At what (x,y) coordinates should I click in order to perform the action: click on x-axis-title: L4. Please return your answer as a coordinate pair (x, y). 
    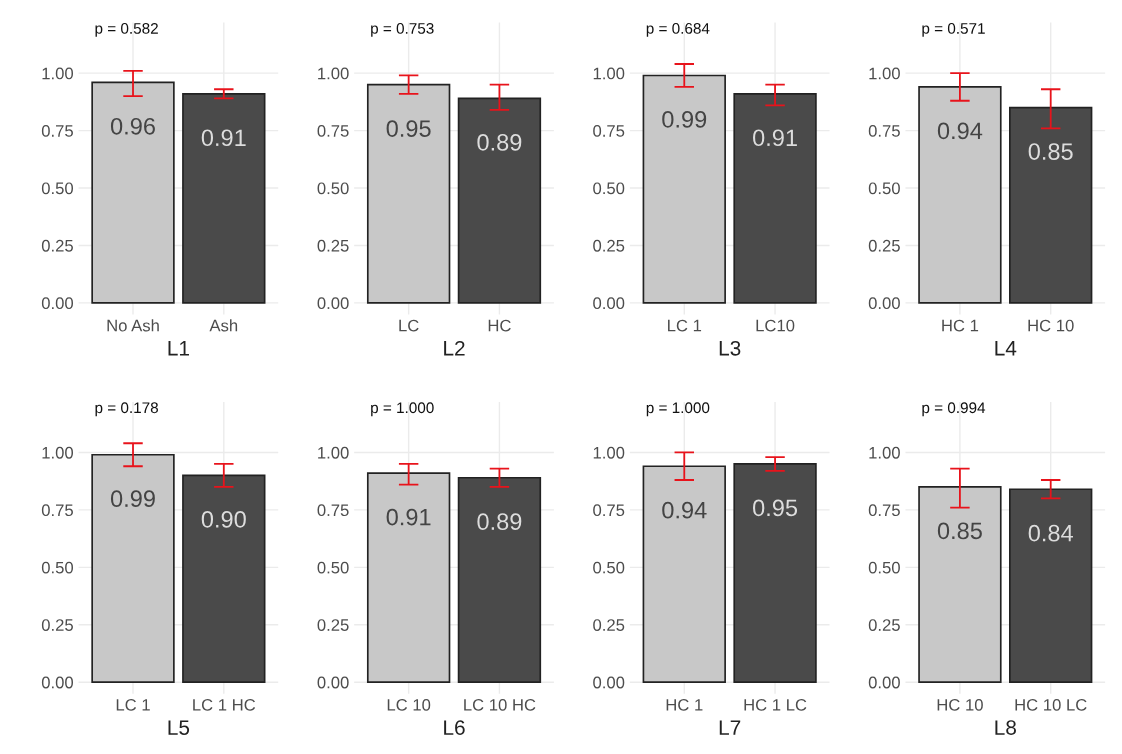
    Looking at the image, I should click on (1006, 348).